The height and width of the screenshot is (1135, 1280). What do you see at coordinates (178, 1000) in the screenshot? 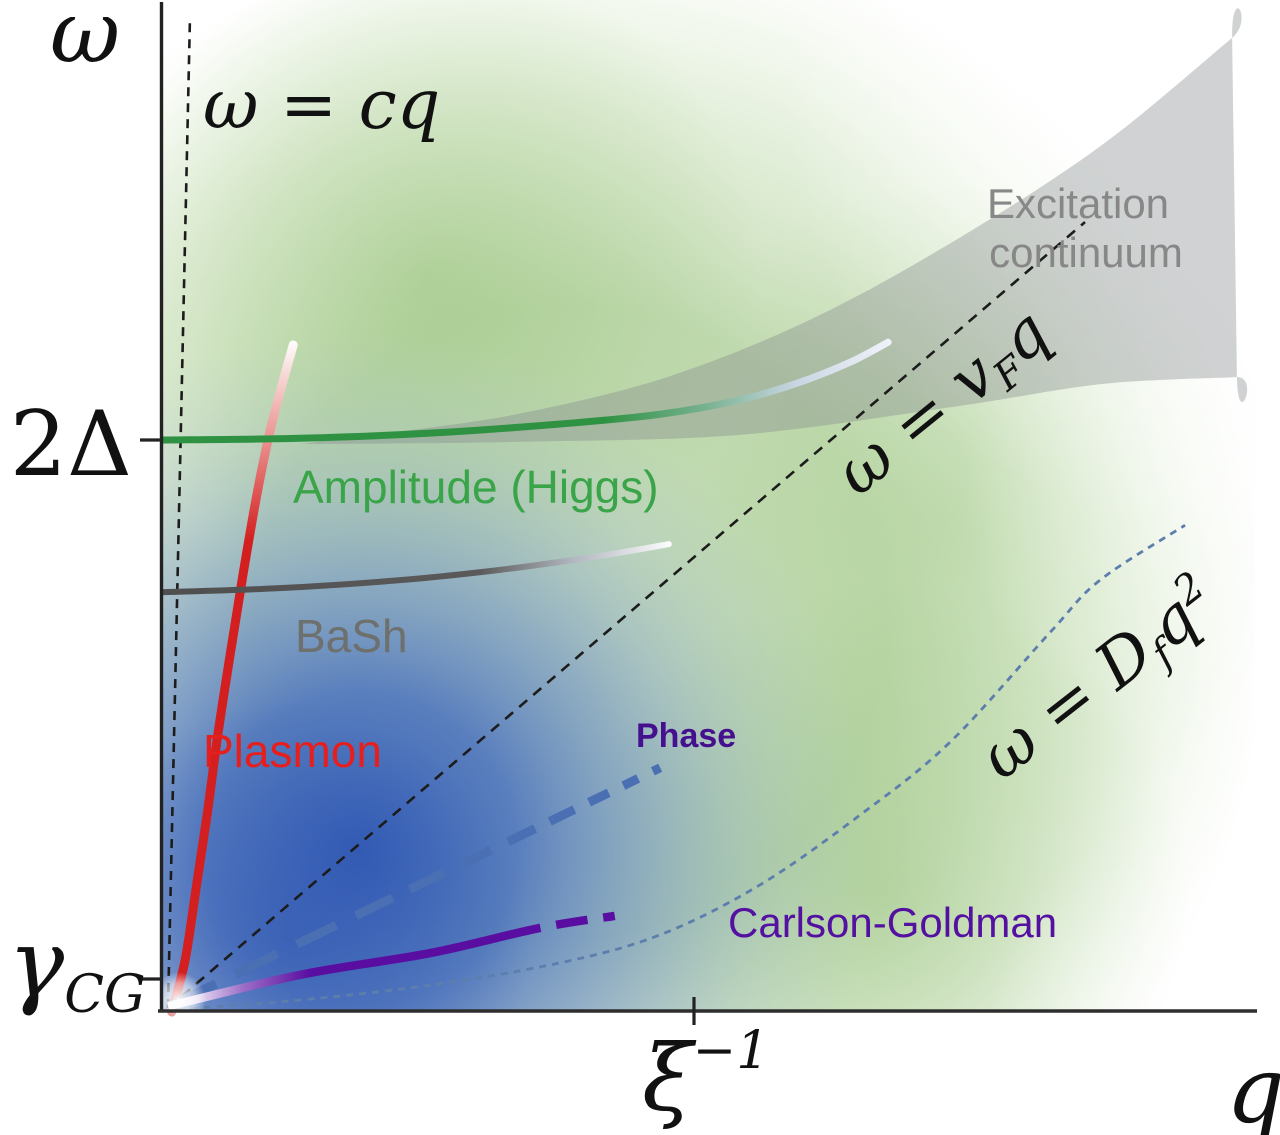
I see `origin-glow` at bounding box center [178, 1000].